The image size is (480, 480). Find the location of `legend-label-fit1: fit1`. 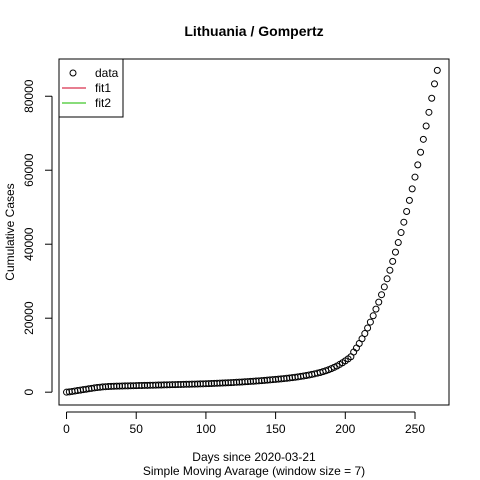

legend-label-fit1: fit1 is located at coordinates (103, 88).